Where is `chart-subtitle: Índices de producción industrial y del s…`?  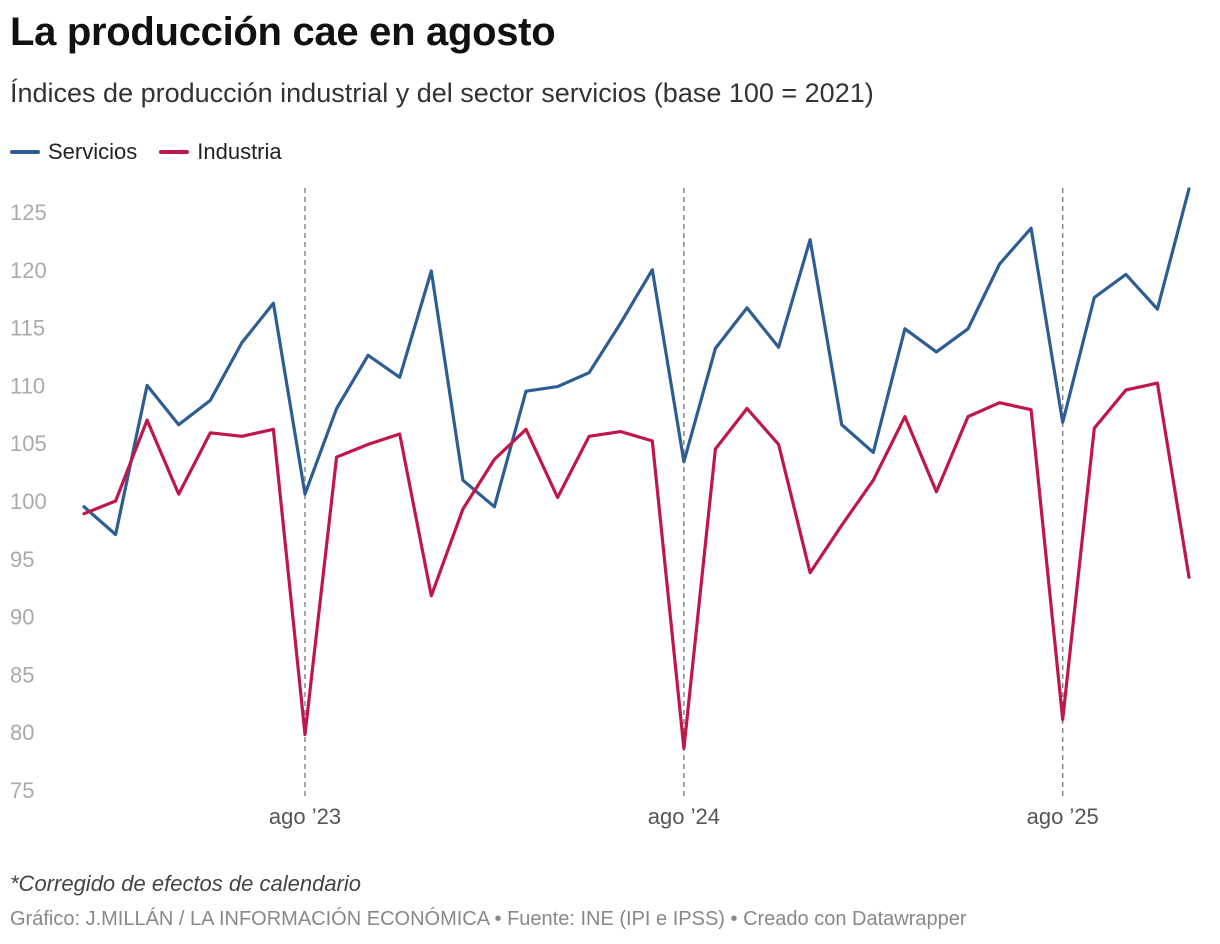
chart-subtitle: Índices de producción industrial y del s… is located at coordinates (442, 93).